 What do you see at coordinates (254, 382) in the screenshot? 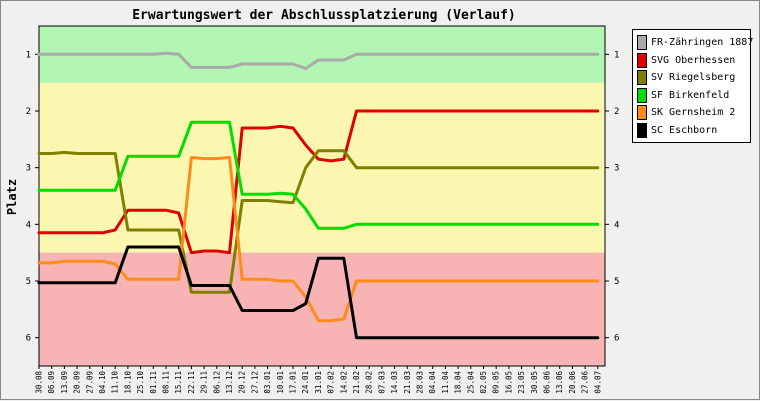
I see `x-tick-label: 27.12` at bounding box center [254, 382].